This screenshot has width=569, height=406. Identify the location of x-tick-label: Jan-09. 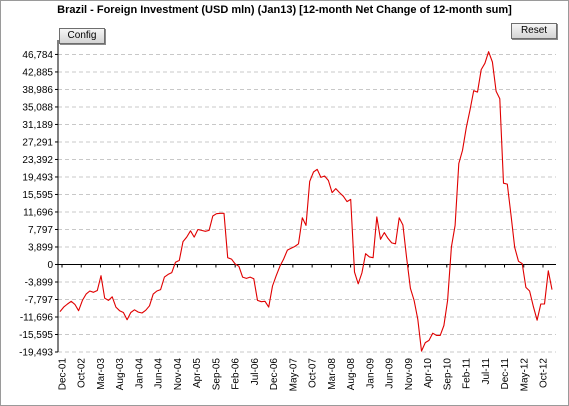
(370, 373).